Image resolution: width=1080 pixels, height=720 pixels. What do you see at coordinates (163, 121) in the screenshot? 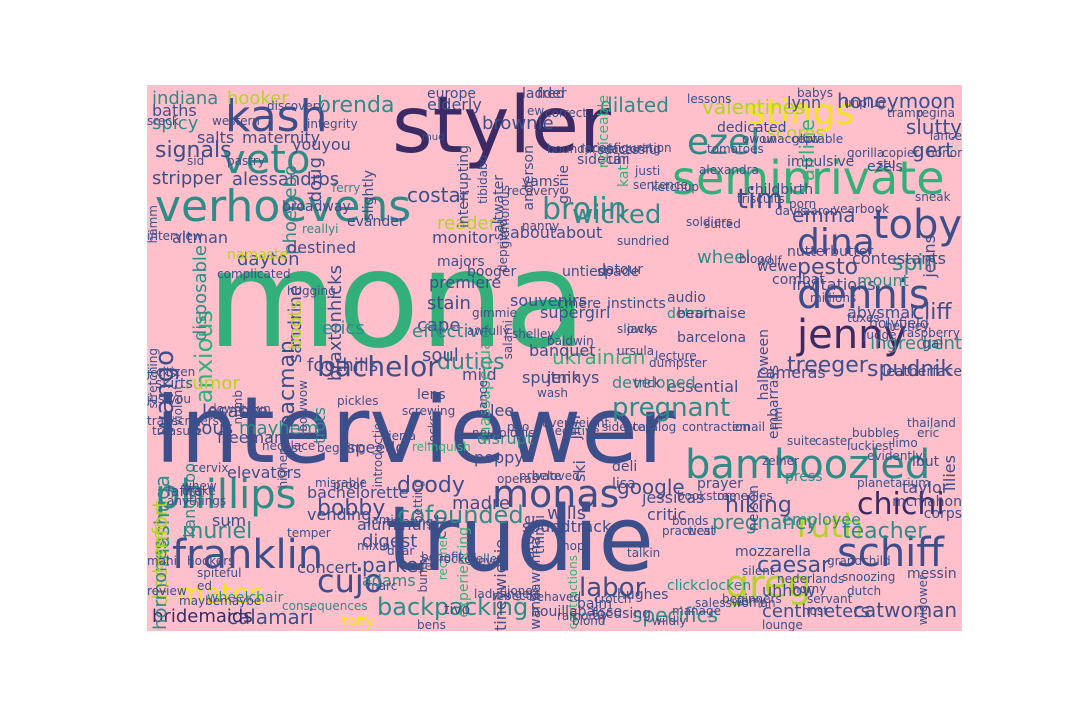
I see `cloud-word: sreck` at bounding box center [163, 121].